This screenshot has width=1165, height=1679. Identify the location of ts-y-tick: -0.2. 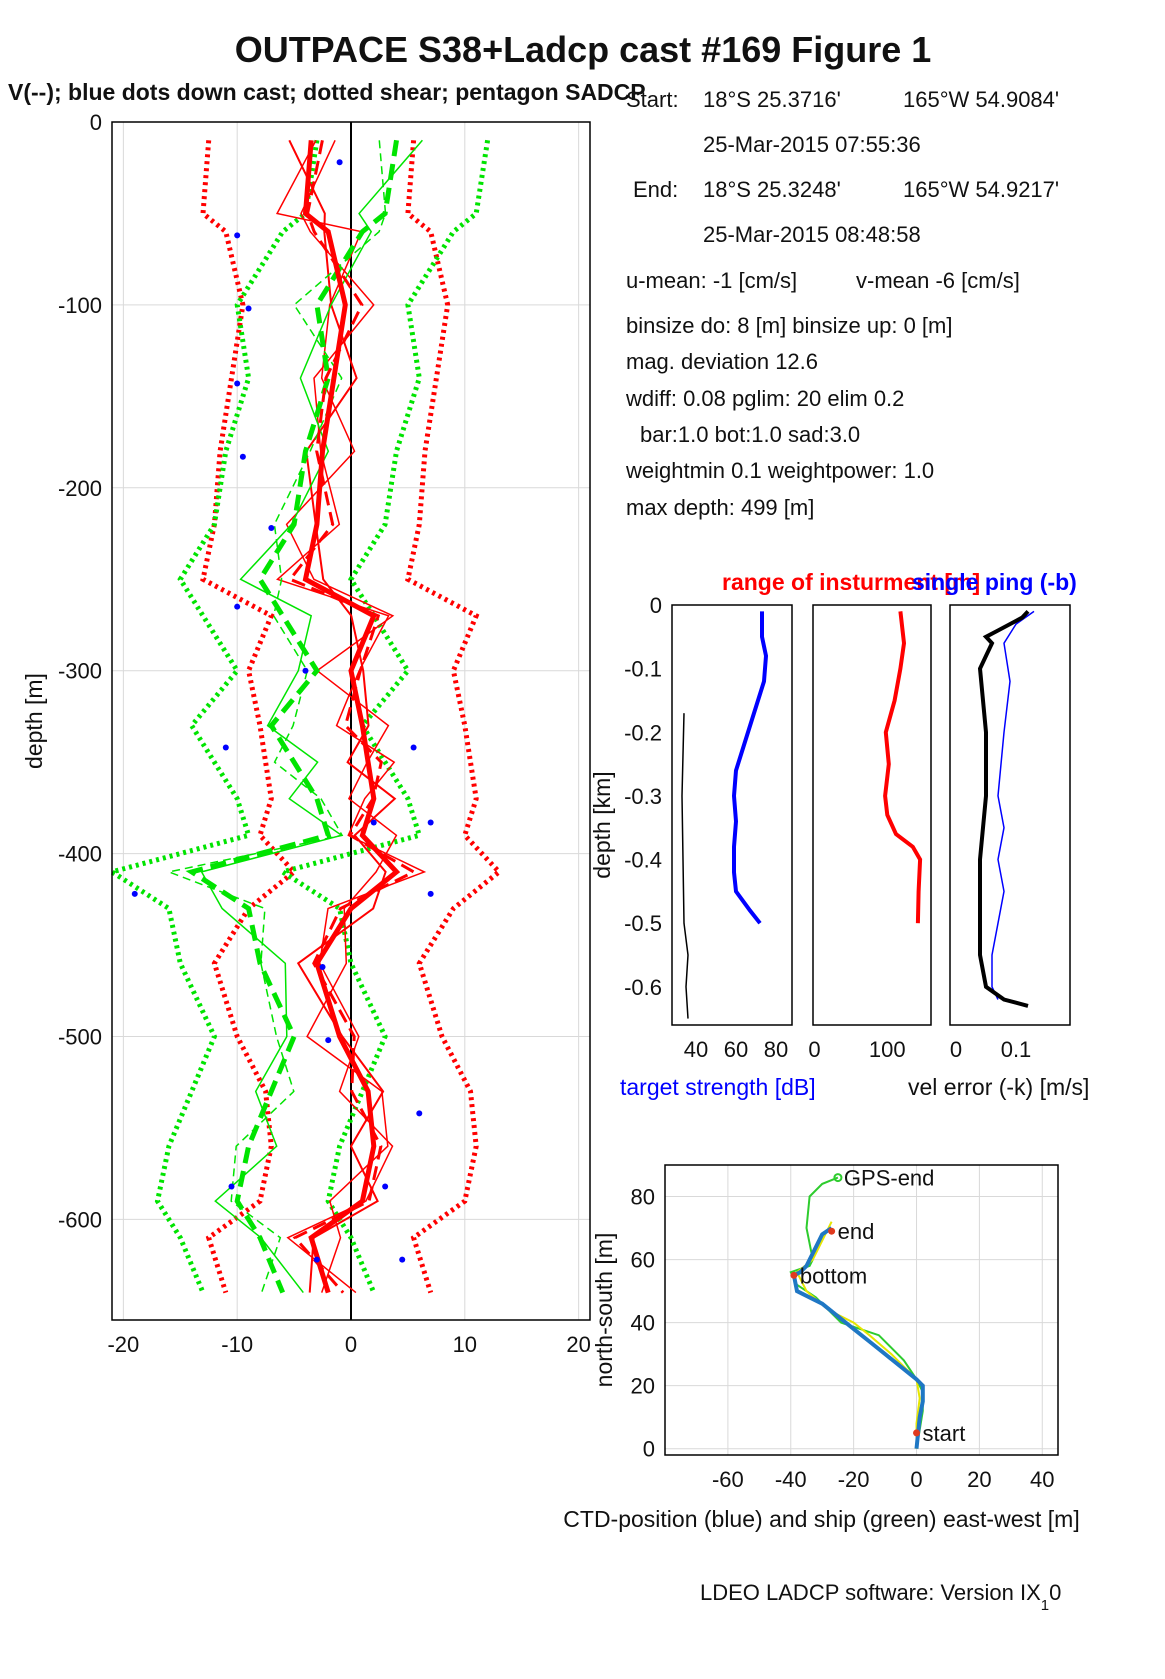
(643, 732).